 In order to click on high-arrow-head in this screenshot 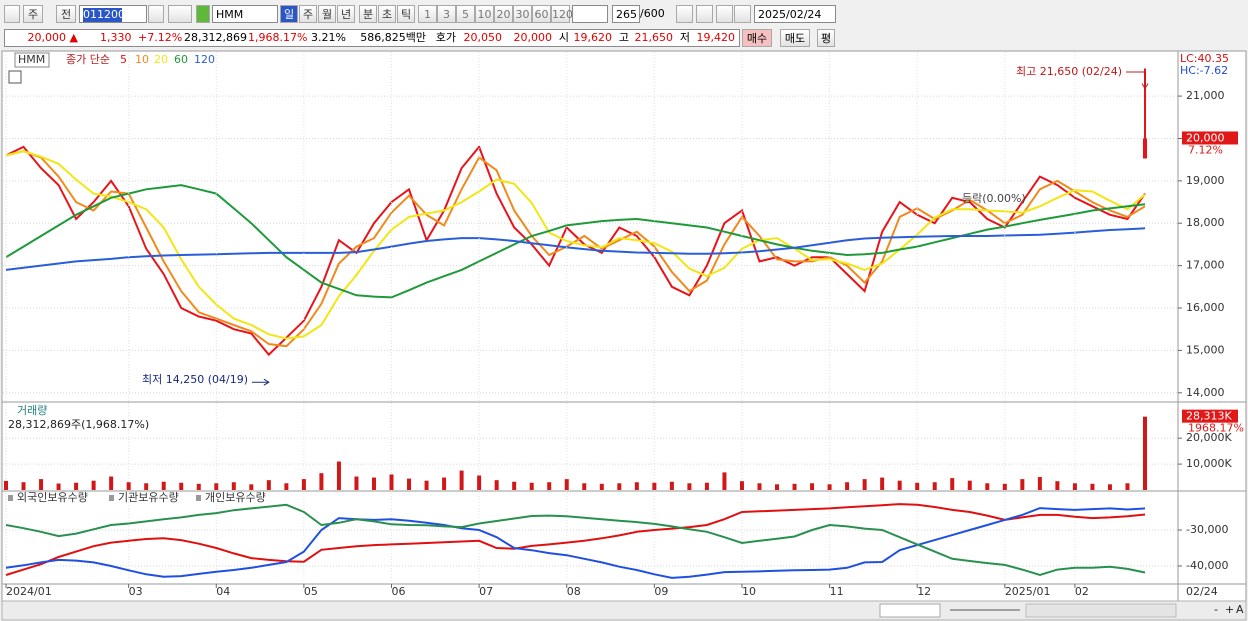, I will do `click(1145, 86)`.